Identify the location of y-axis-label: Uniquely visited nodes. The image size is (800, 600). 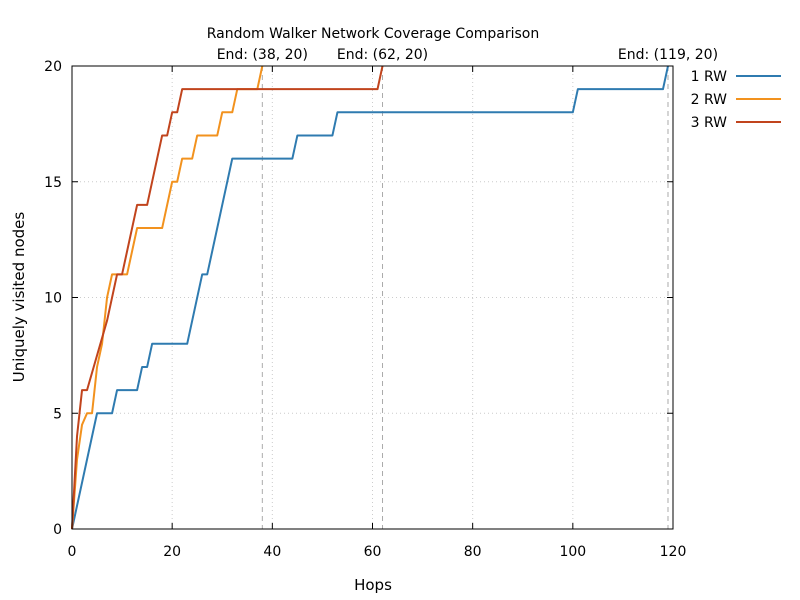
(19, 297).